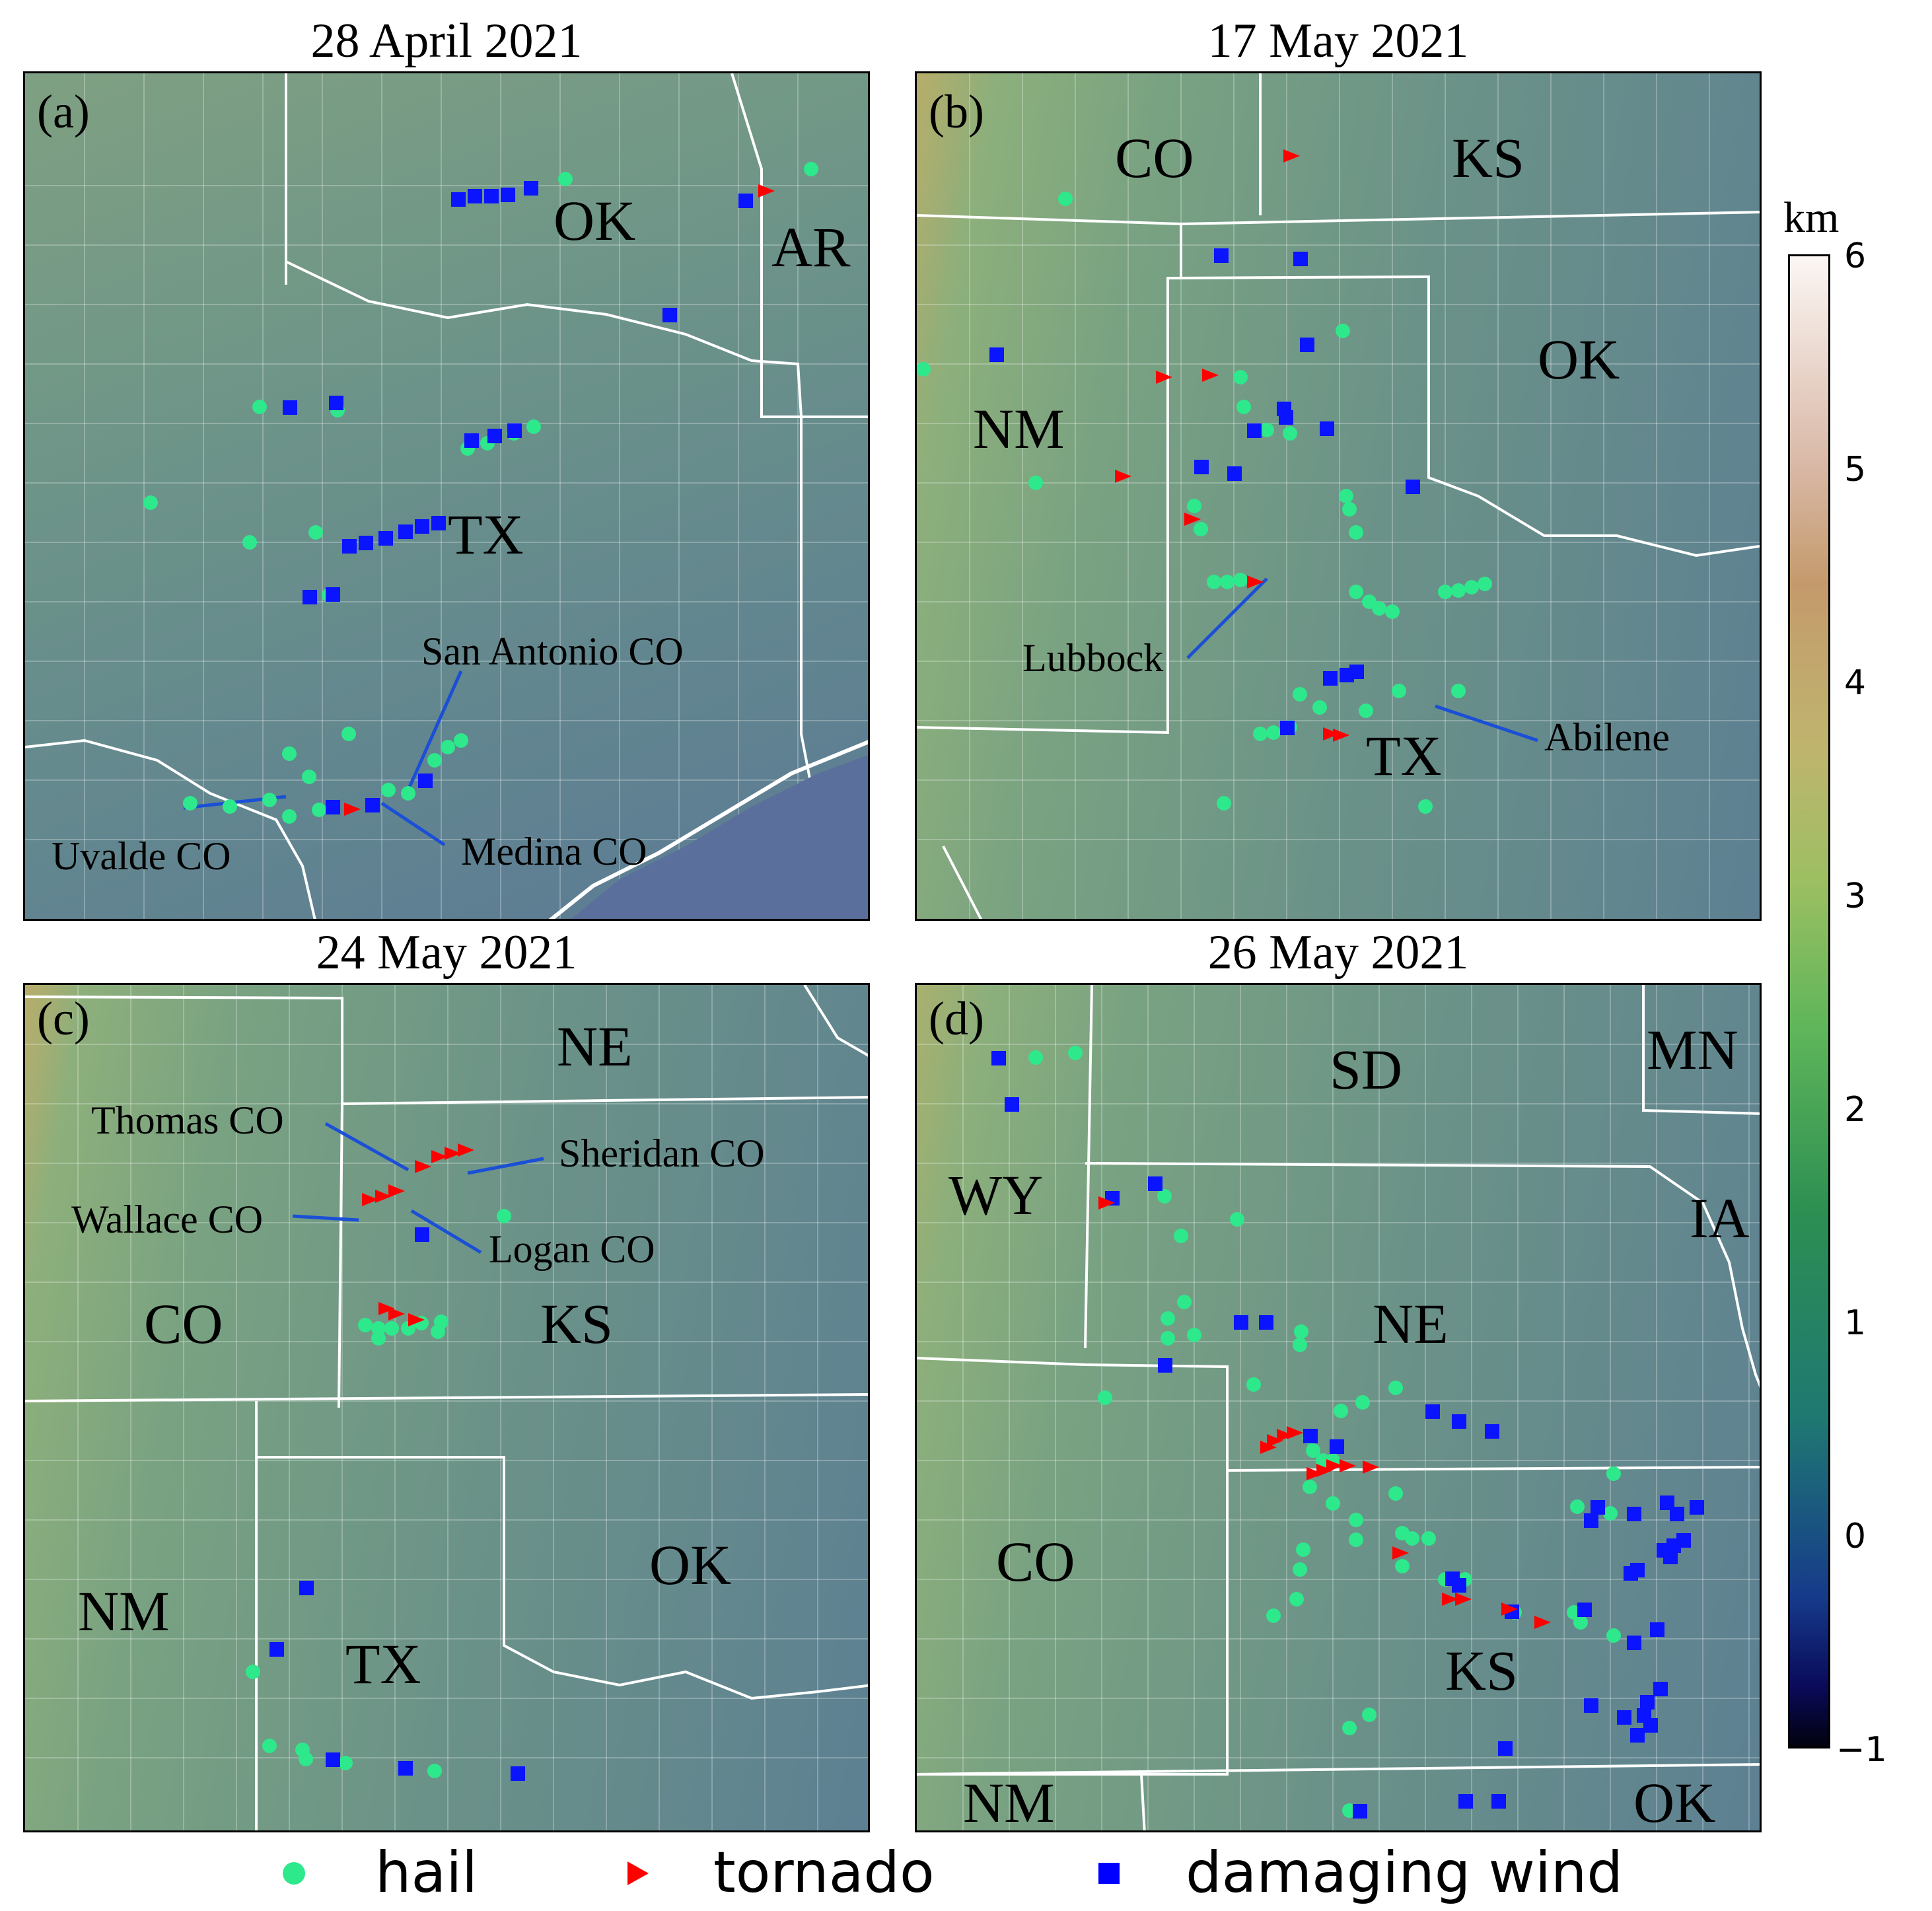 Image resolution: width=1932 pixels, height=1911 pixels. I want to click on annotation-uvalde: Uvalde CO, so click(142, 856).